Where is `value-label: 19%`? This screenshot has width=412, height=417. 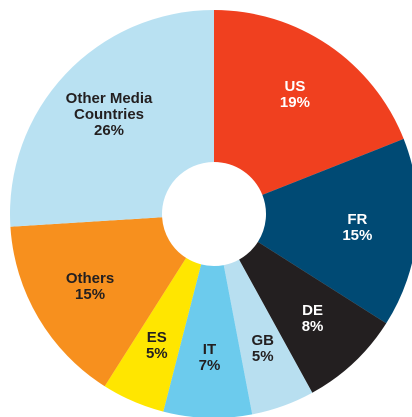 value-label: 19% is located at coordinates (294, 102).